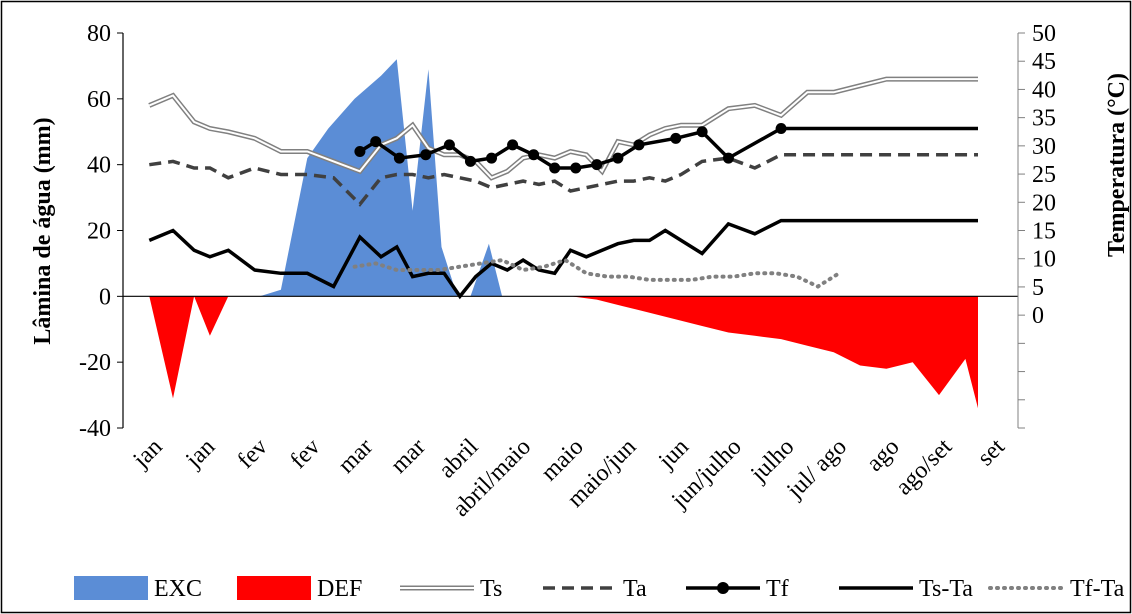  What do you see at coordinates (95, 363) in the screenshot?
I see `y-tick-label-left: -20` at bounding box center [95, 363].